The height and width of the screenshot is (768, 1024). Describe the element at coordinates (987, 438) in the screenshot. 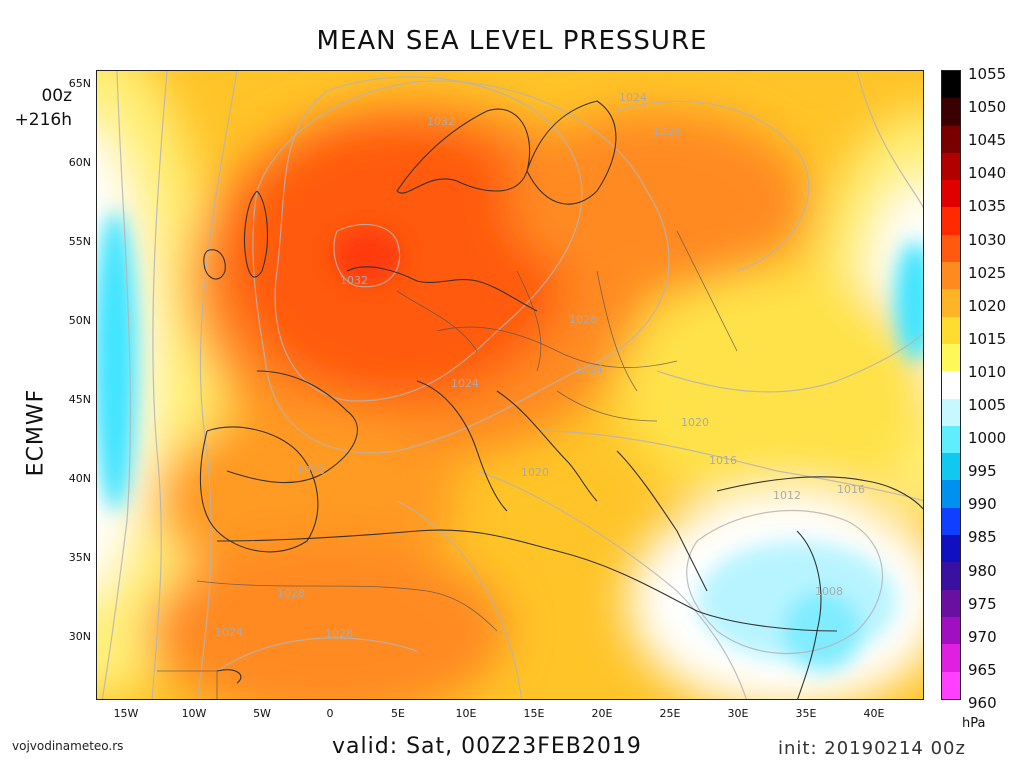

I see `colorbar-label: 1000` at that location.